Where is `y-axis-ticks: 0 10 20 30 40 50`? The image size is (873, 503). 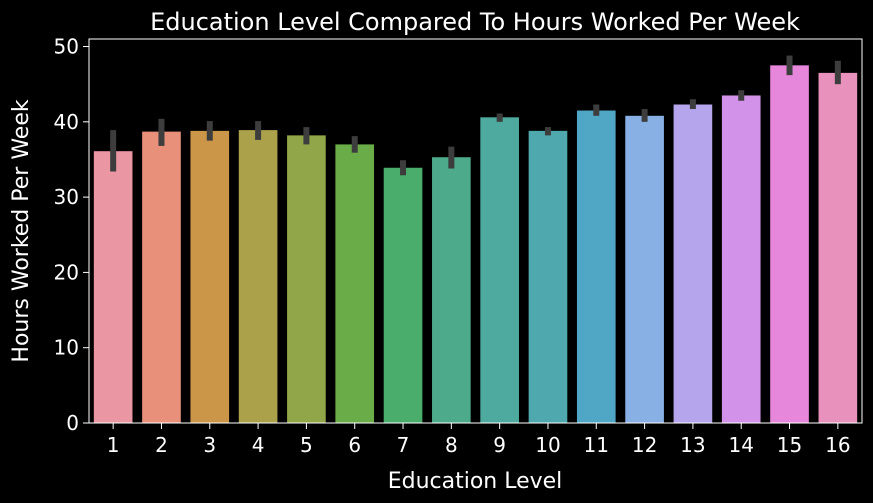
y-axis-ticks: 0 10 20 30 40 50 is located at coordinates (71, 235).